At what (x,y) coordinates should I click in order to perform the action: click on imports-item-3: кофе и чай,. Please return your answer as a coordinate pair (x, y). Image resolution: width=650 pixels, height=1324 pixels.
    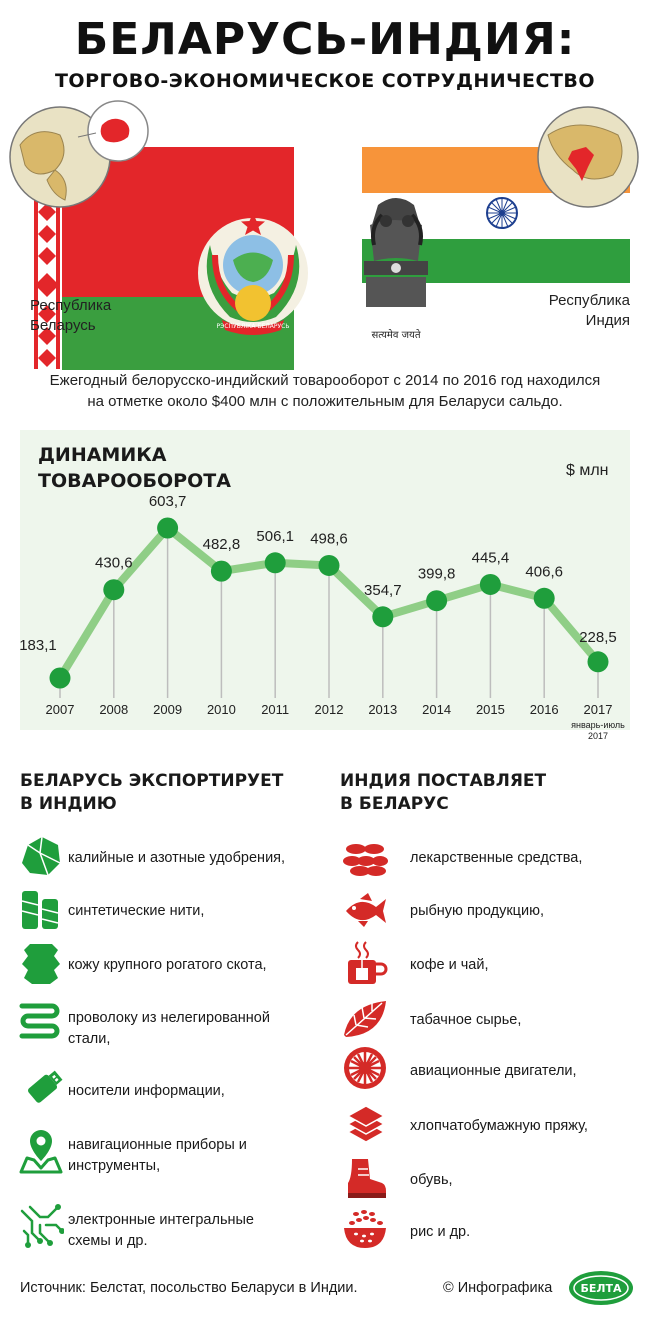
    Looking at the image, I should click on (449, 965).